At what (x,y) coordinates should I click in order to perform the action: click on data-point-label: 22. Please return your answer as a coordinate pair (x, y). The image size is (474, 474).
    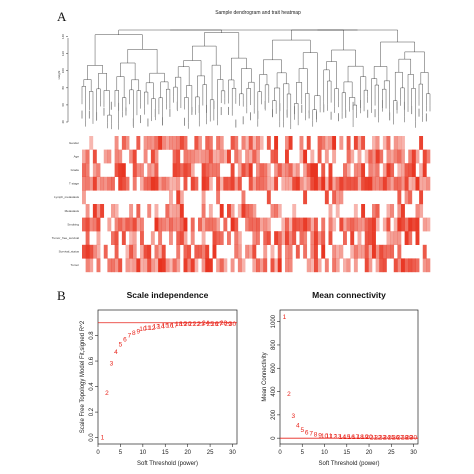
    Looking at the image, I should click on (378, 437).